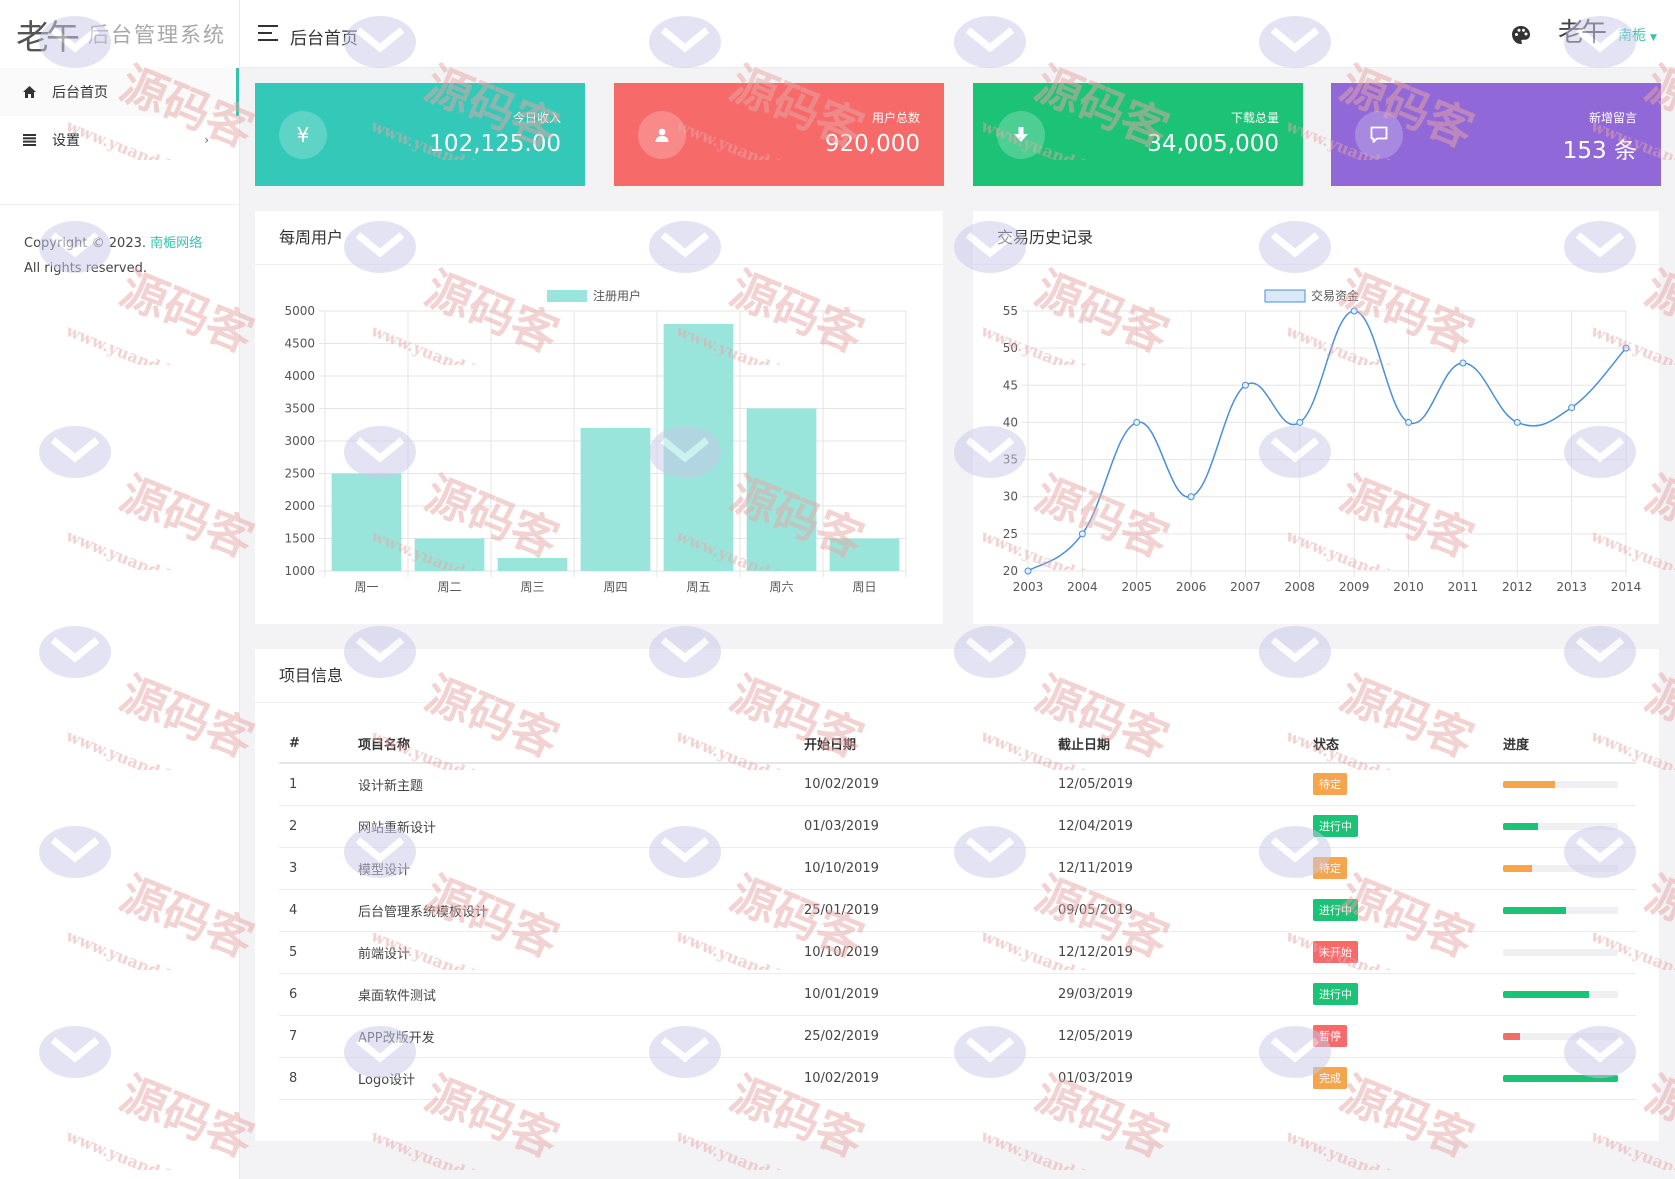 This screenshot has height=1179, width=1675. Describe the element at coordinates (1311, 295) in the screenshot. I see `legend: 交易资金` at that location.